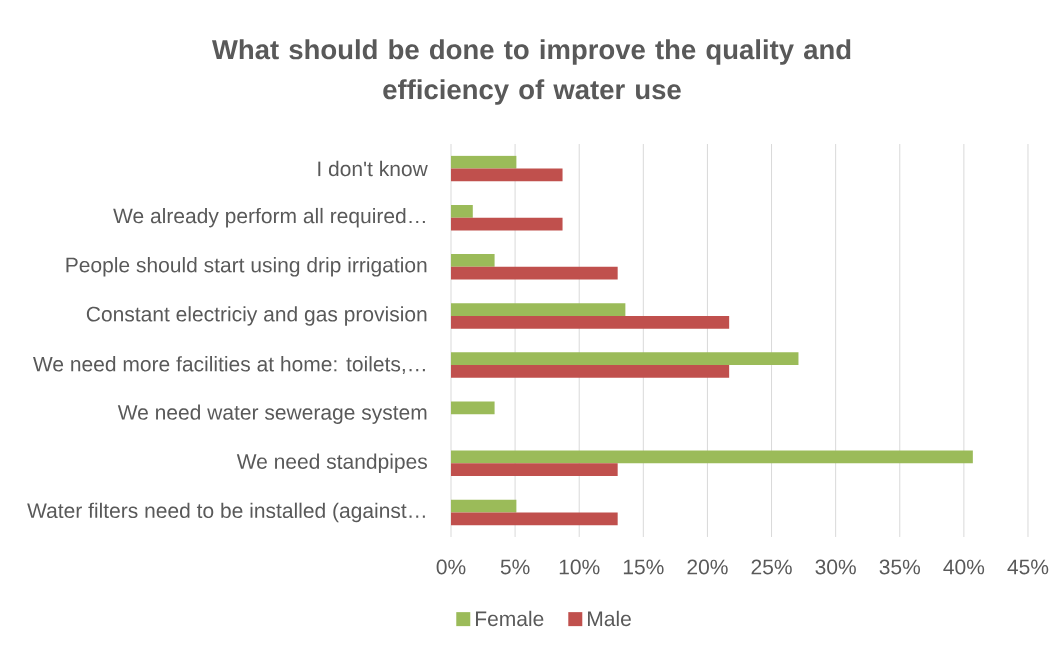  What do you see at coordinates (964, 567) in the screenshot?
I see `x-tick-label: 40%` at bounding box center [964, 567].